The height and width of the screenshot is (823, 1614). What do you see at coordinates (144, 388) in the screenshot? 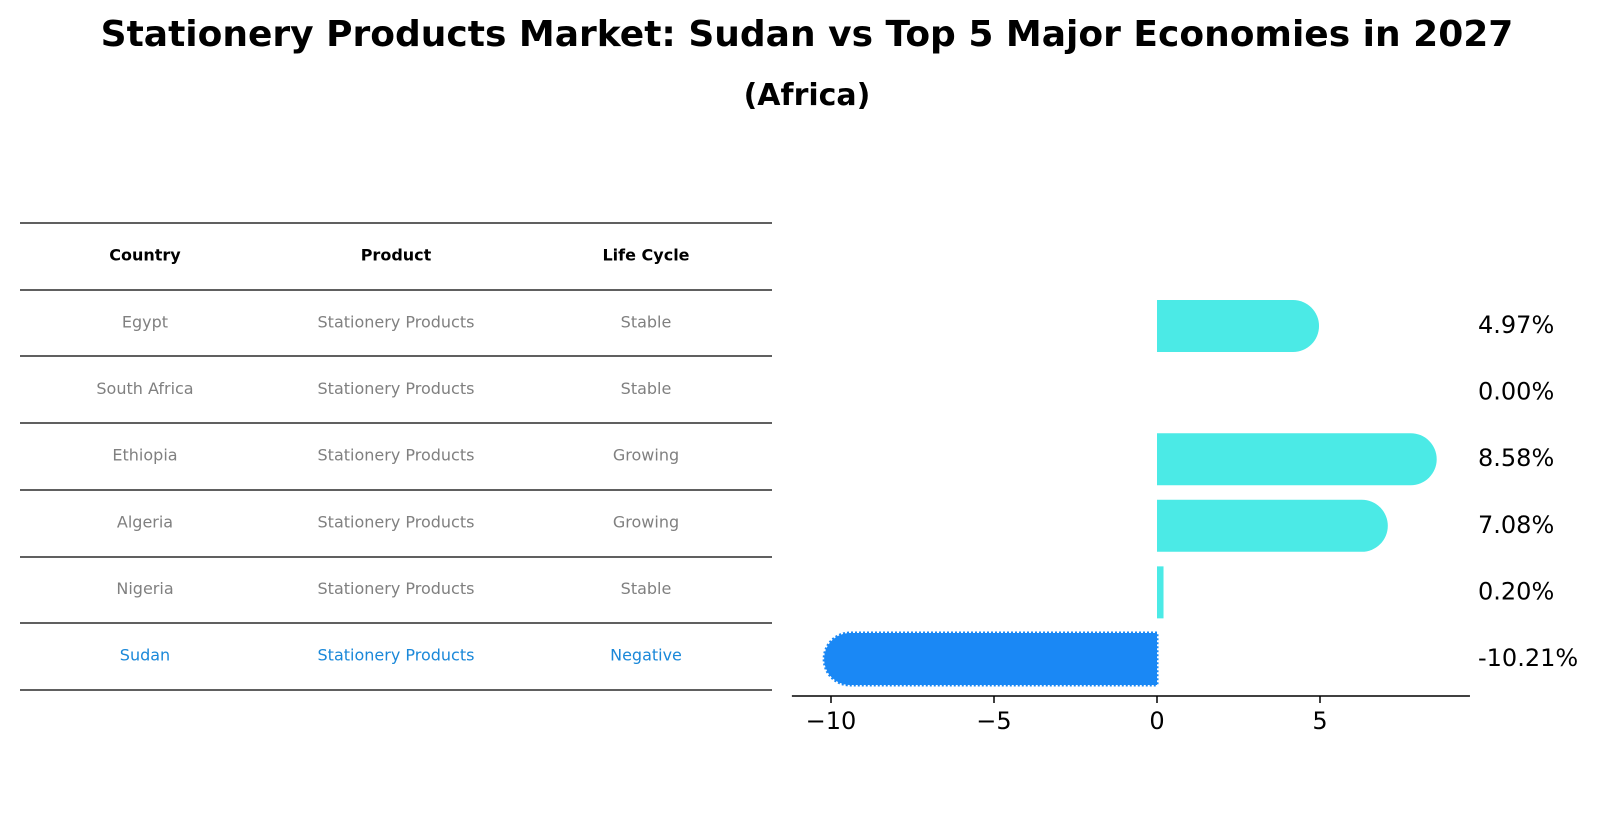
I see `table-cell: South Africa` at bounding box center [144, 388].